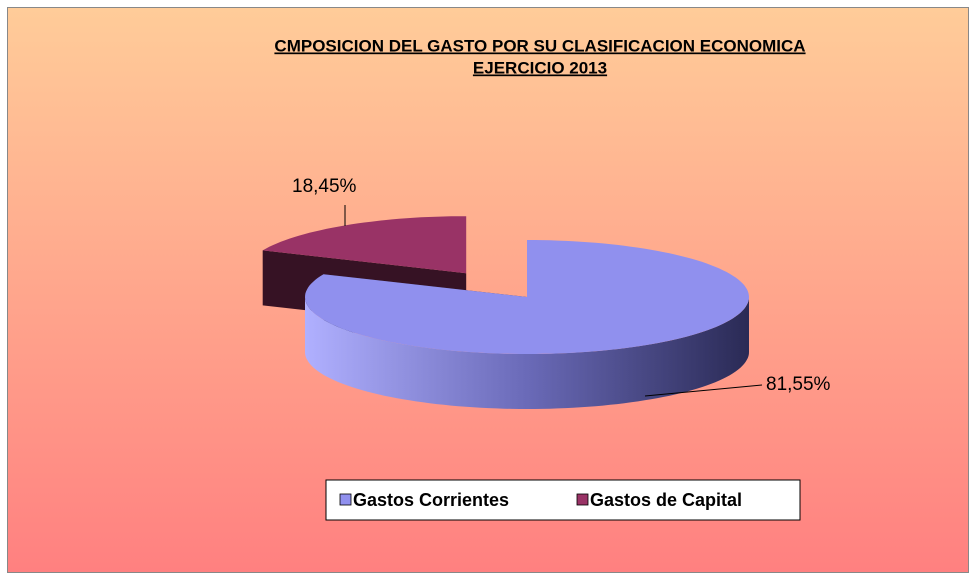 This screenshot has width=976, height=580. I want to click on data-label: 81,55%, so click(798, 384).